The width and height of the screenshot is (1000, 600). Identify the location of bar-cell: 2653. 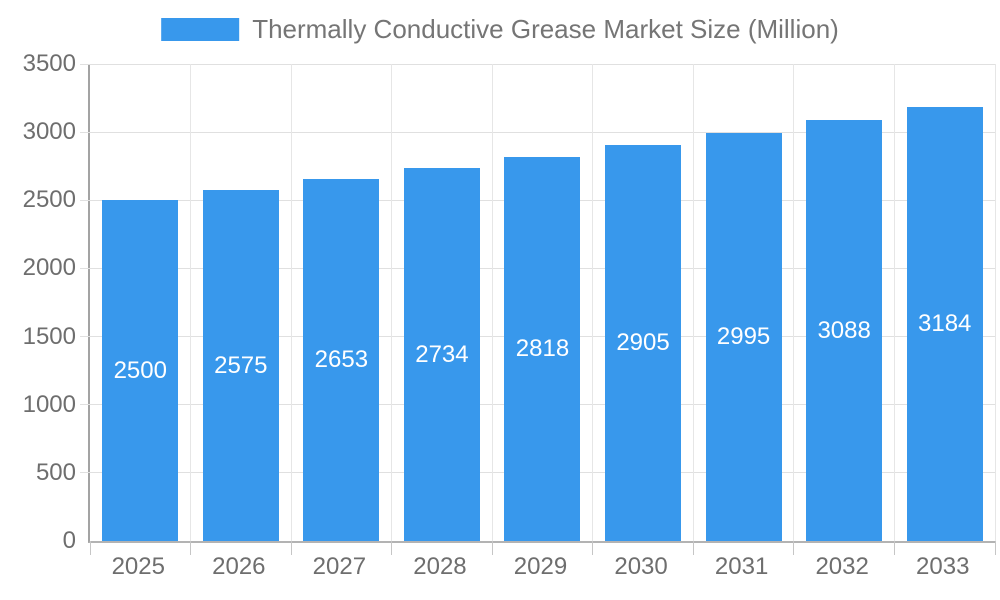
(341, 302).